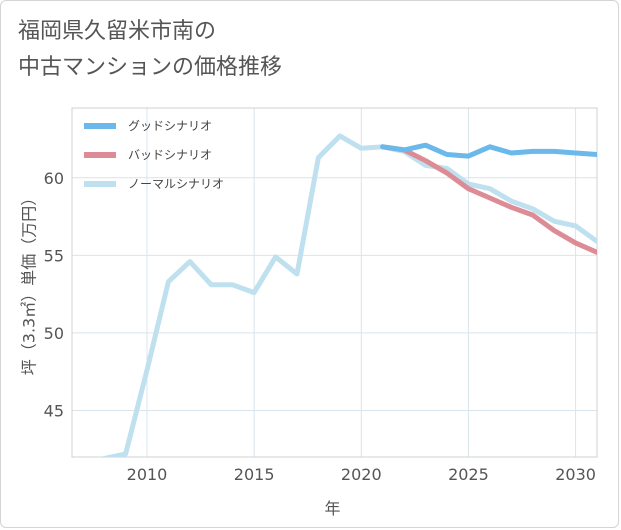  What do you see at coordinates (150, 67) in the screenshot?
I see `chart-title-line-2: 中古マンションの価格推移` at bounding box center [150, 67].